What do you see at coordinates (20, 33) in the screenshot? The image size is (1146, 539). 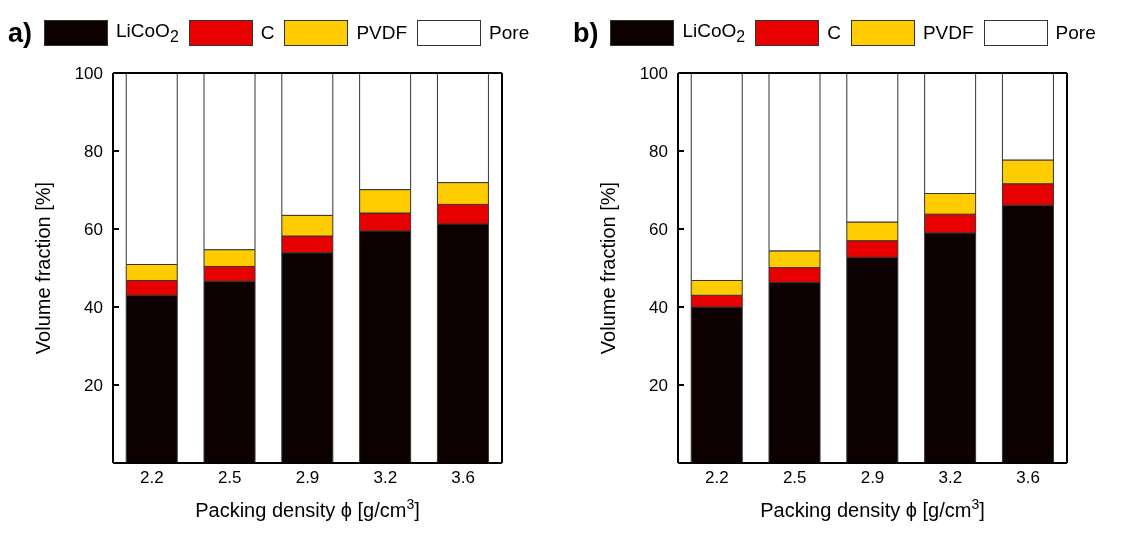 I see `chart-title: a)` at bounding box center [20, 33].